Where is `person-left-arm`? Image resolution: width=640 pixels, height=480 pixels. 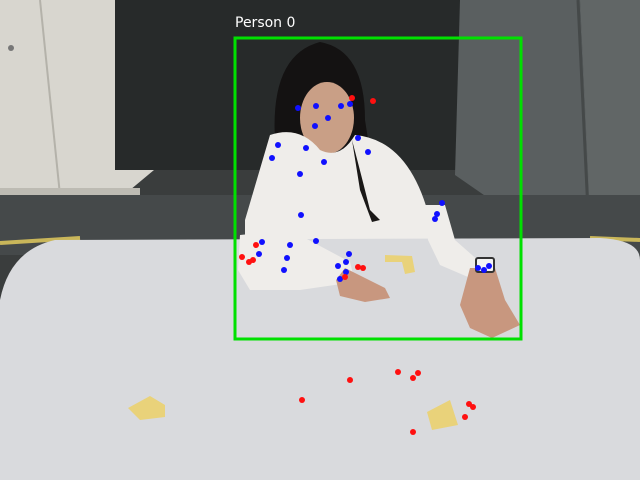 person-left-arm is located at coordinates (296, 260).